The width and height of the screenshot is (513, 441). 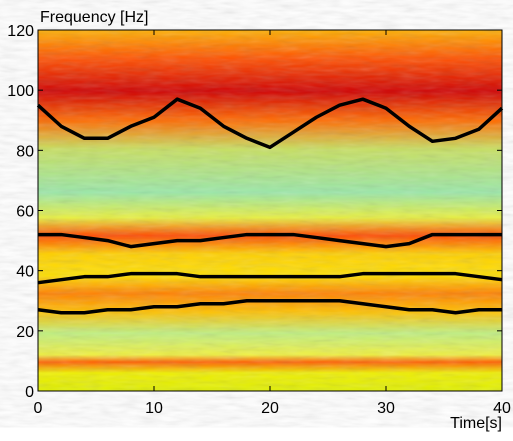 What do you see at coordinates (25, 272) in the screenshot?
I see `y-tick-label: 40` at bounding box center [25, 272].